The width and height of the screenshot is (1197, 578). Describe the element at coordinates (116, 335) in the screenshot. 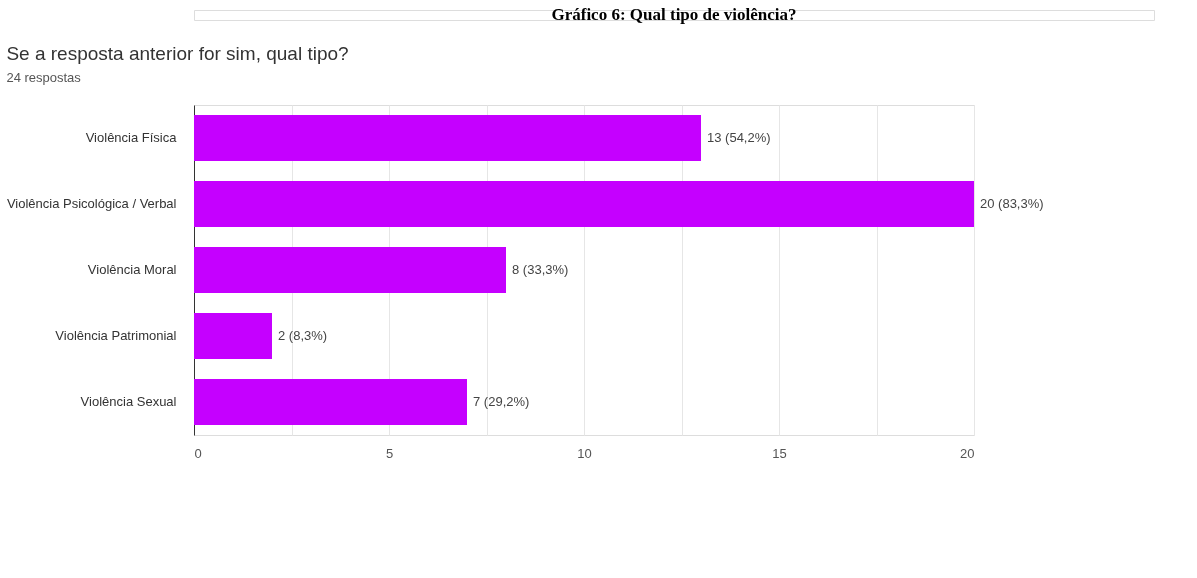

I see `y-tick-label: Violência Patrimonial` at that location.